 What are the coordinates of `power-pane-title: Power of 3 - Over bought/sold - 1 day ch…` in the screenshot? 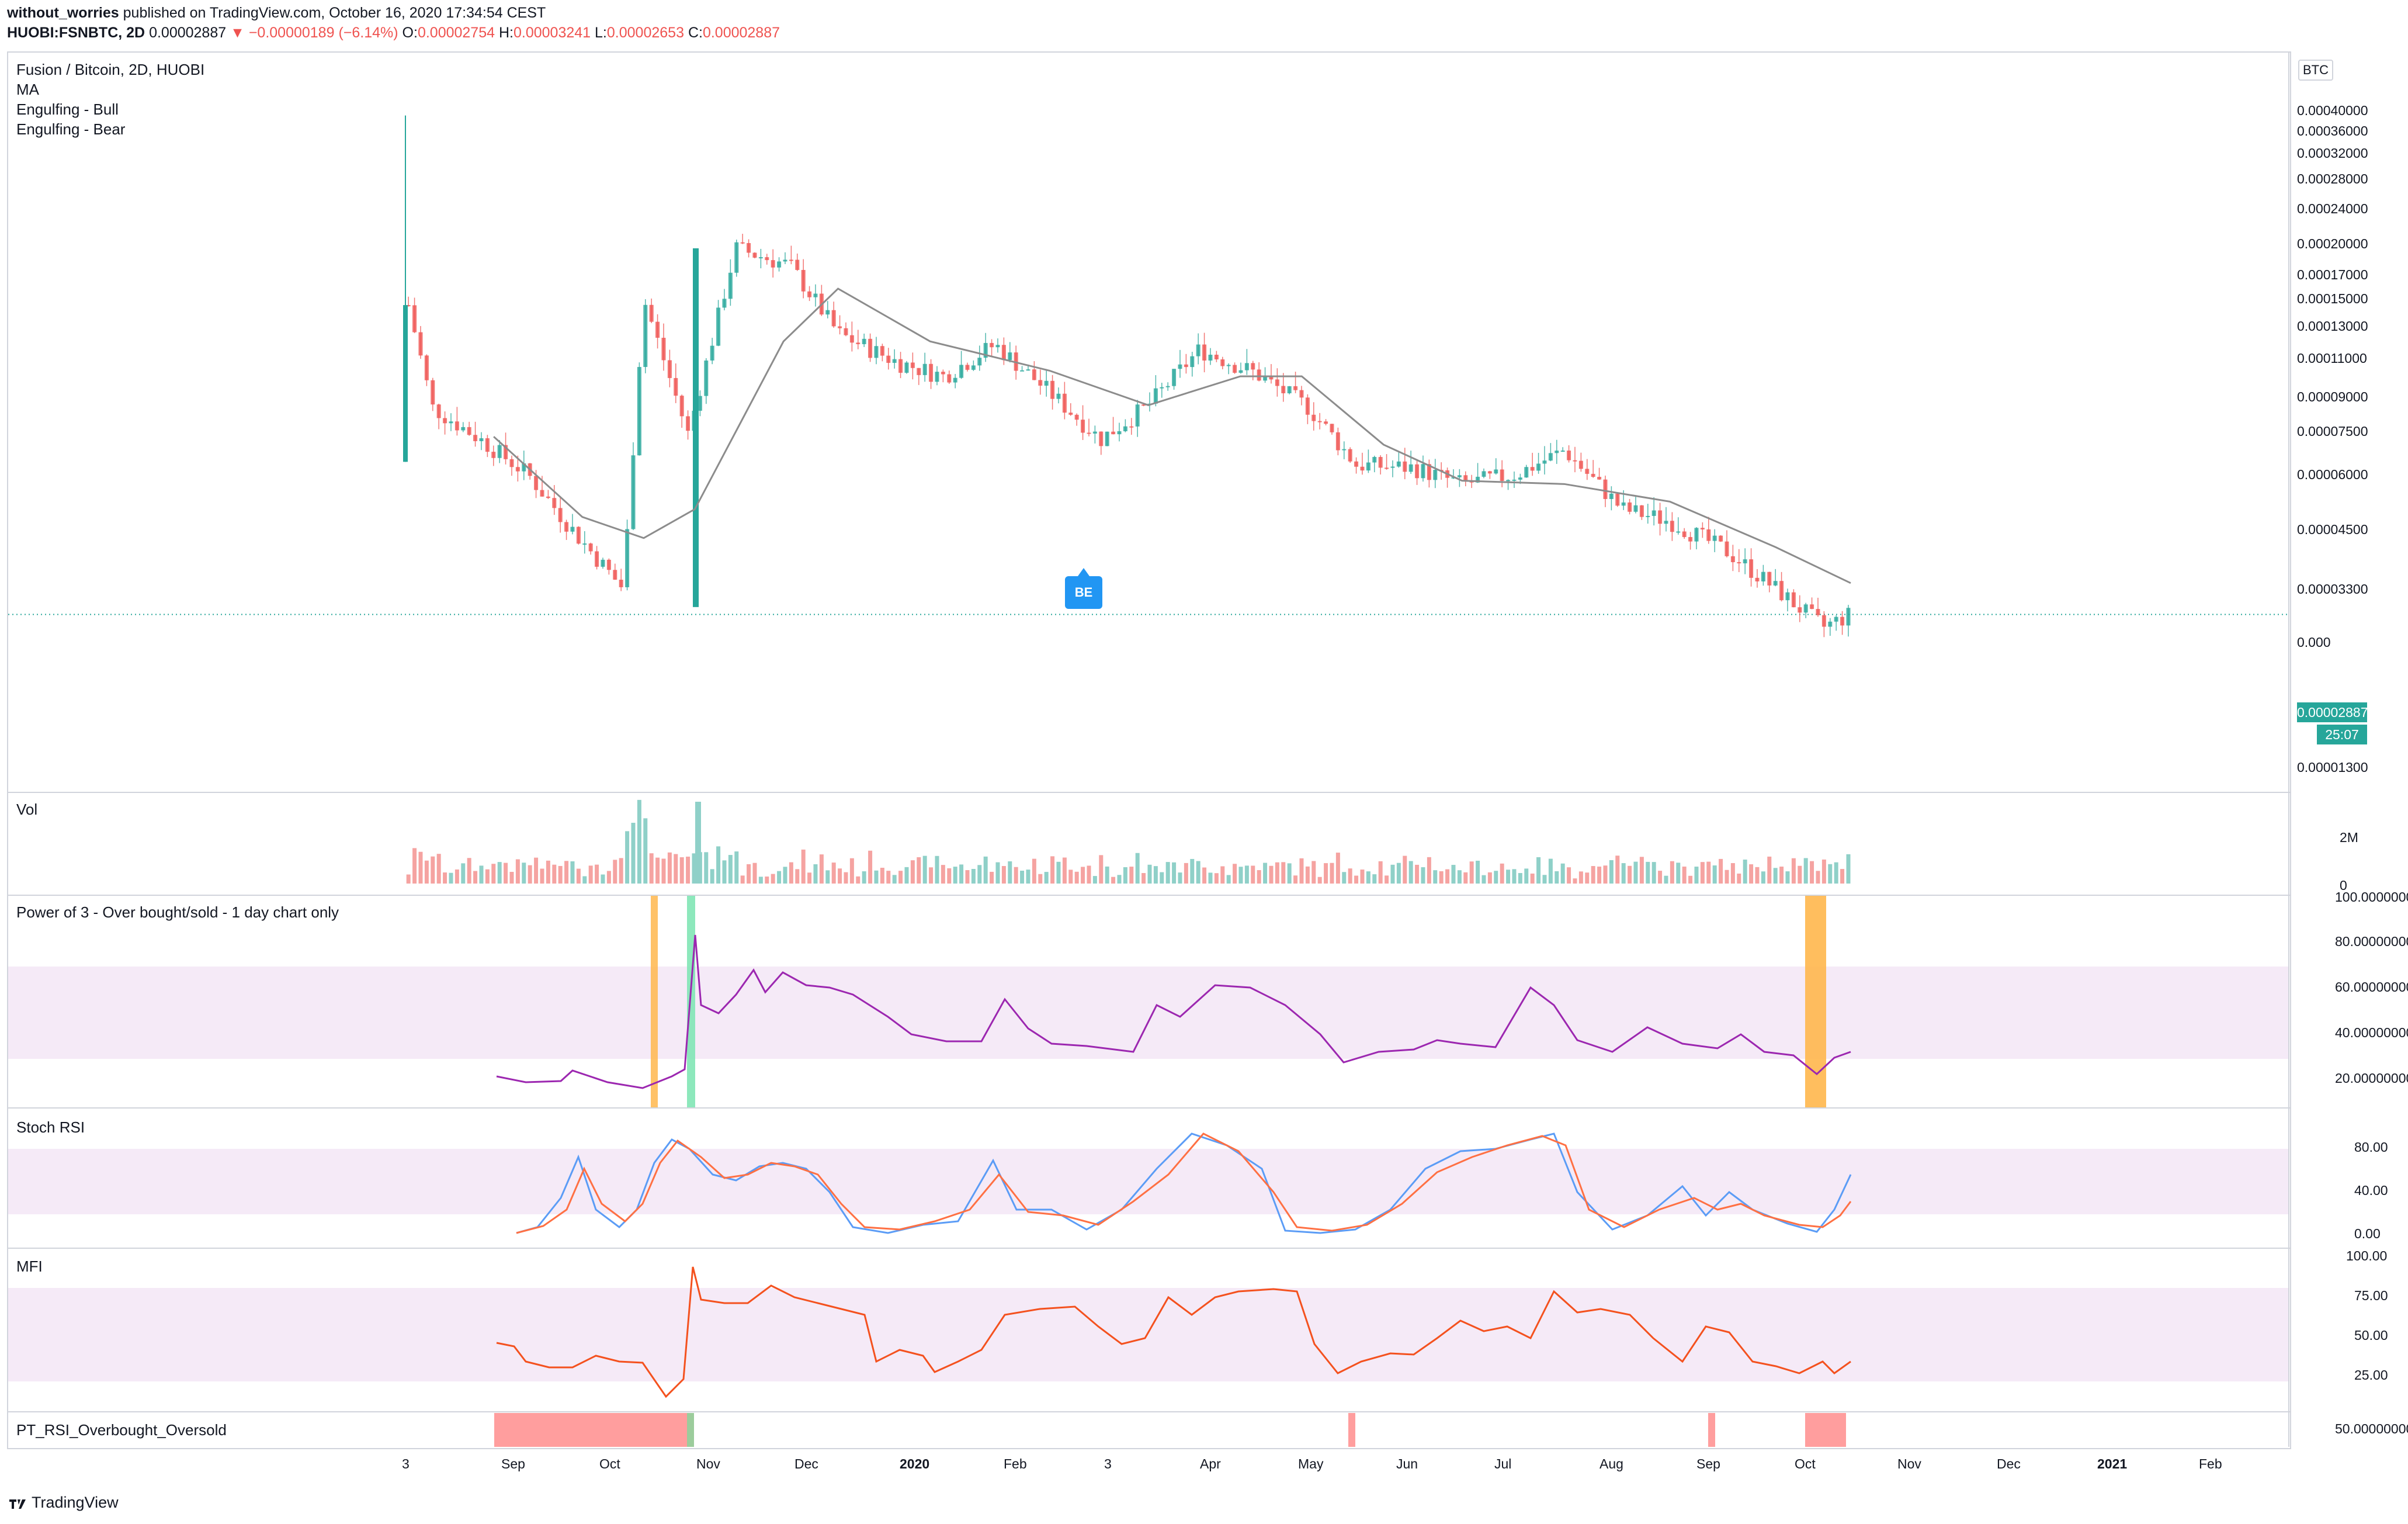 It's located at (177, 912).